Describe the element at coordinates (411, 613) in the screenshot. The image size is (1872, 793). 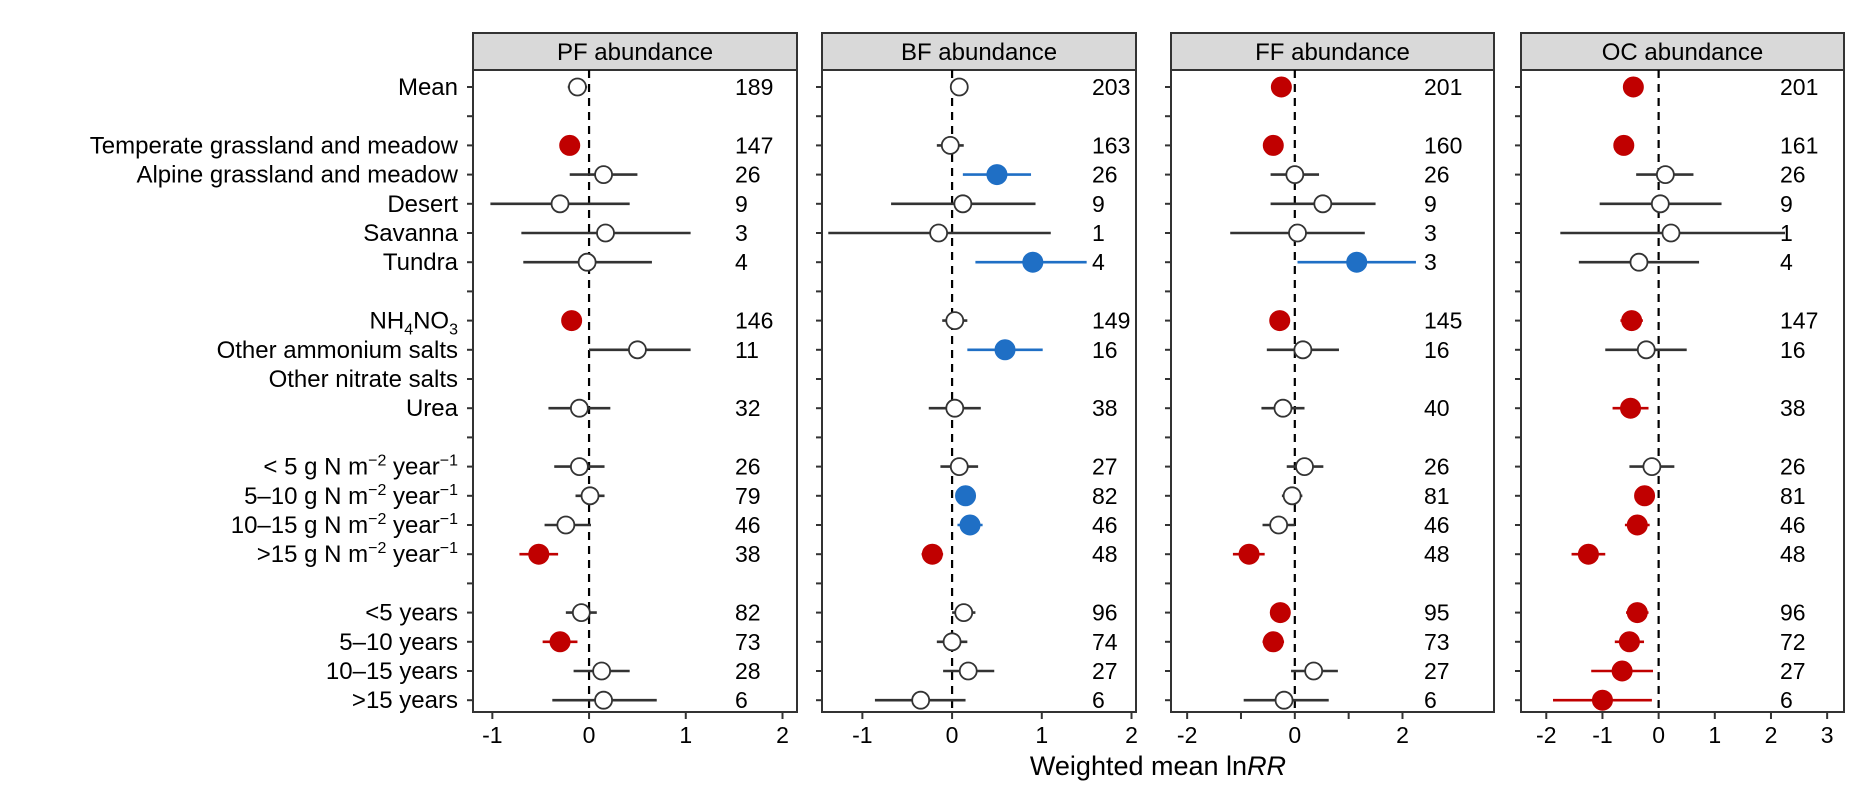
I see `row-label-d_lt5: <5 years` at that location.